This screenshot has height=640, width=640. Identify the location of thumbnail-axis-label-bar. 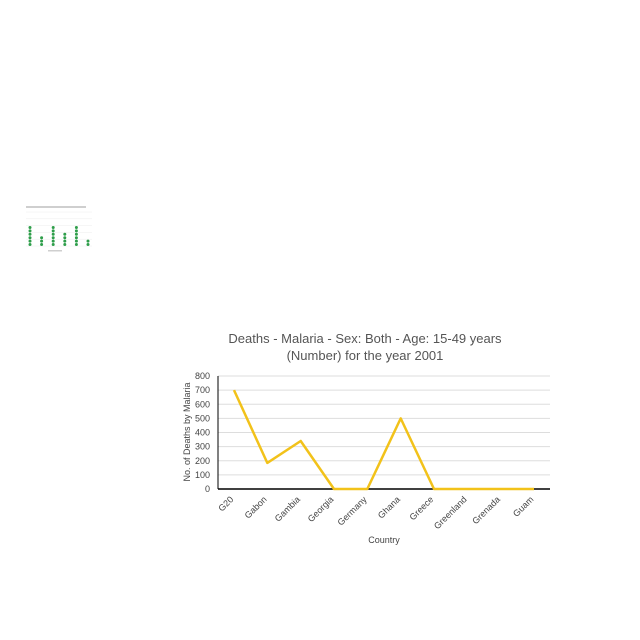
(55, 251).